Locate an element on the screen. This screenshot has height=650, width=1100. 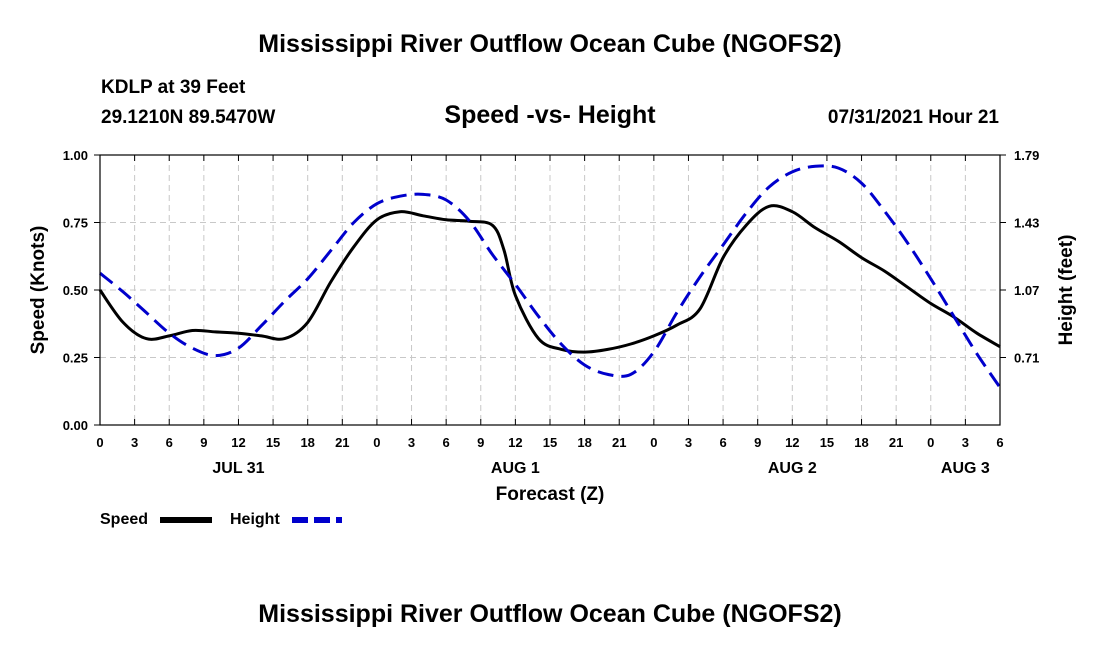
y-tick-label: 0.25 is located at coordinates (75, 358).